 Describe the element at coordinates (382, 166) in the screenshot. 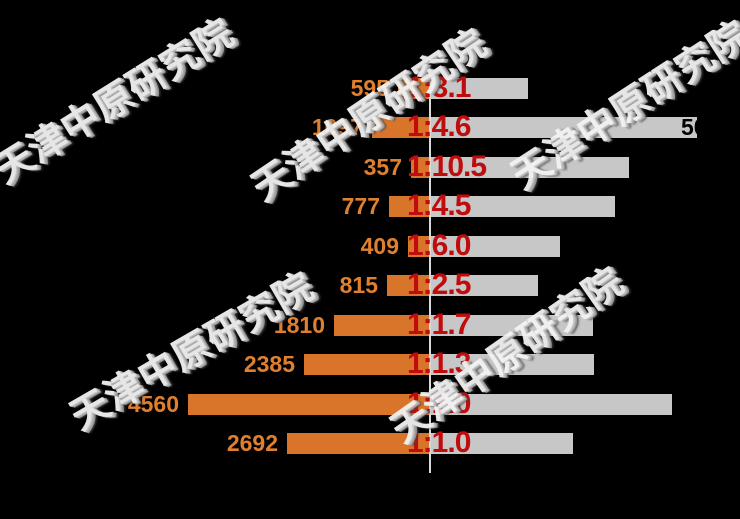

I see `left-value-label: 357` at that location.